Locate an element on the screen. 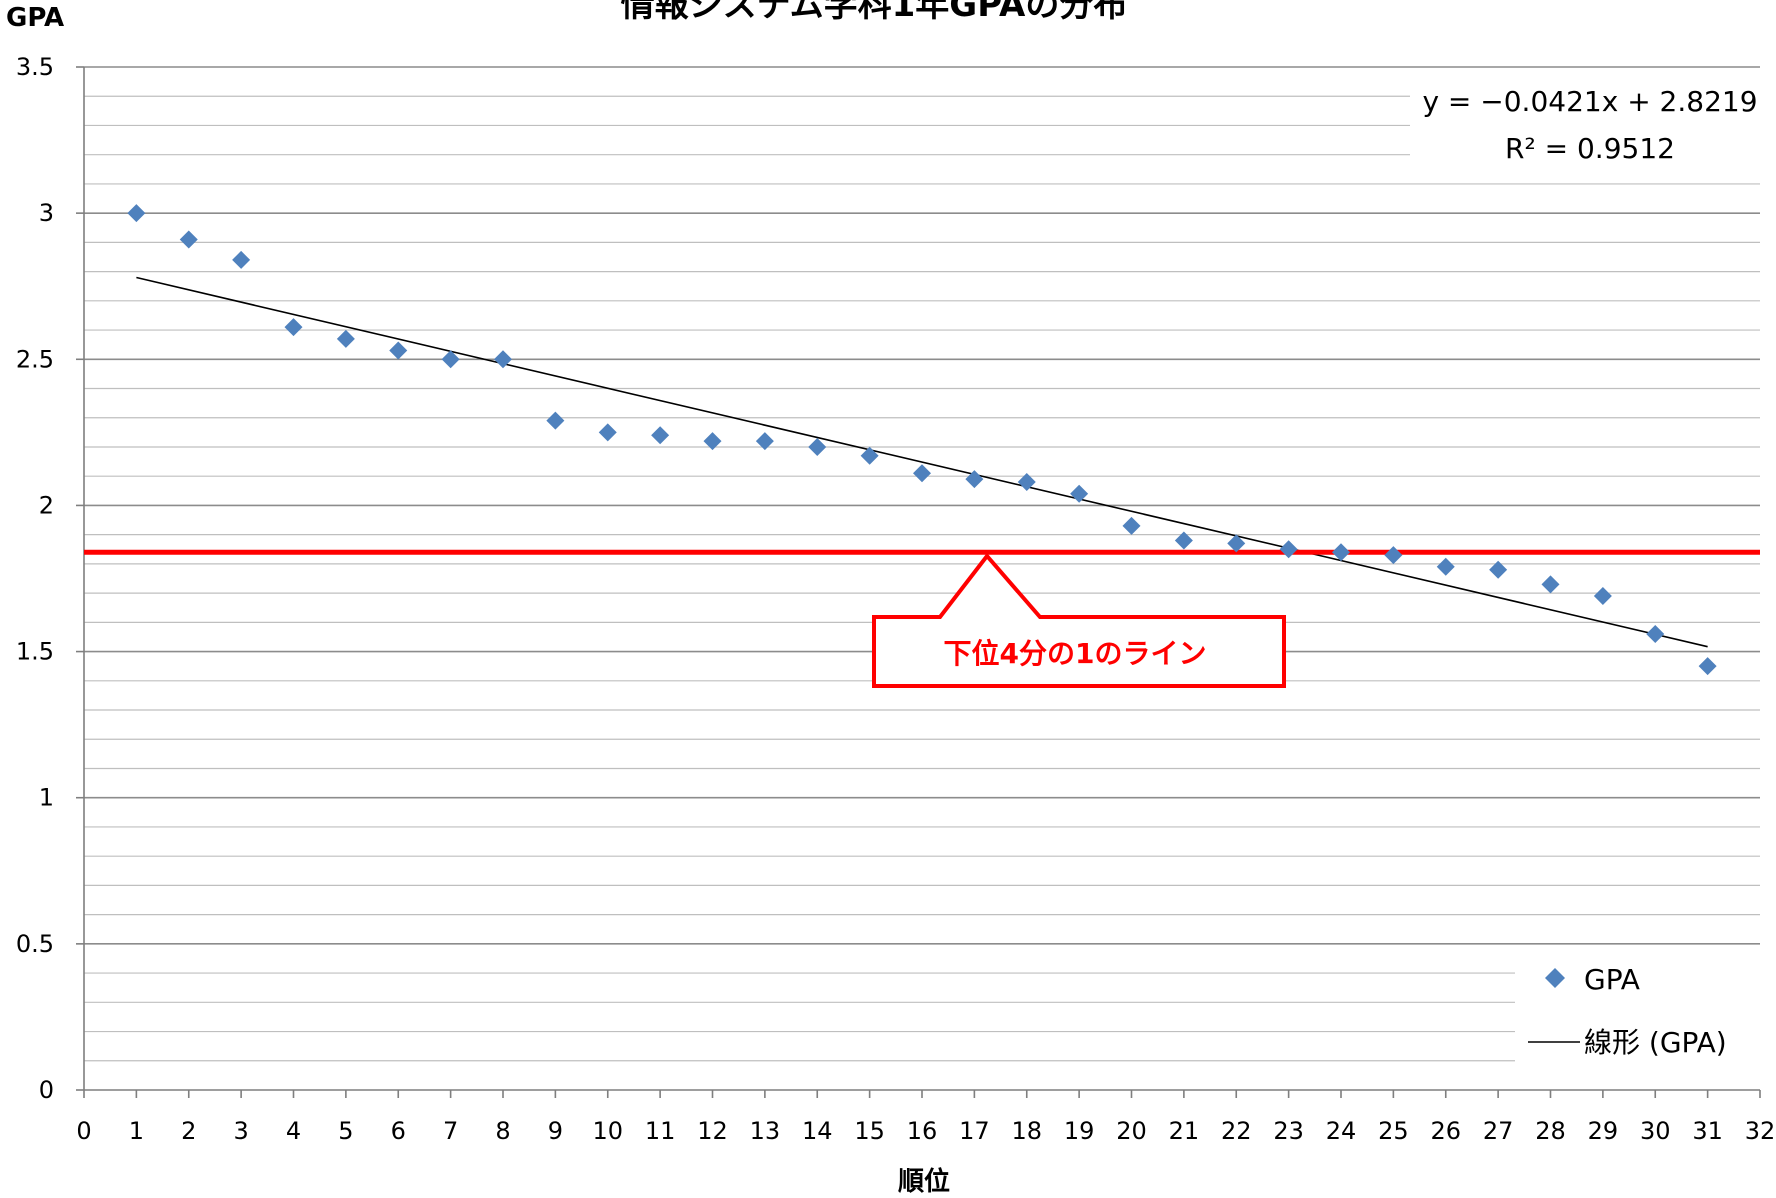 This screenshot has height=1198, width=1776. x-tick-label: 8 is located at coordinates (502, 1131).